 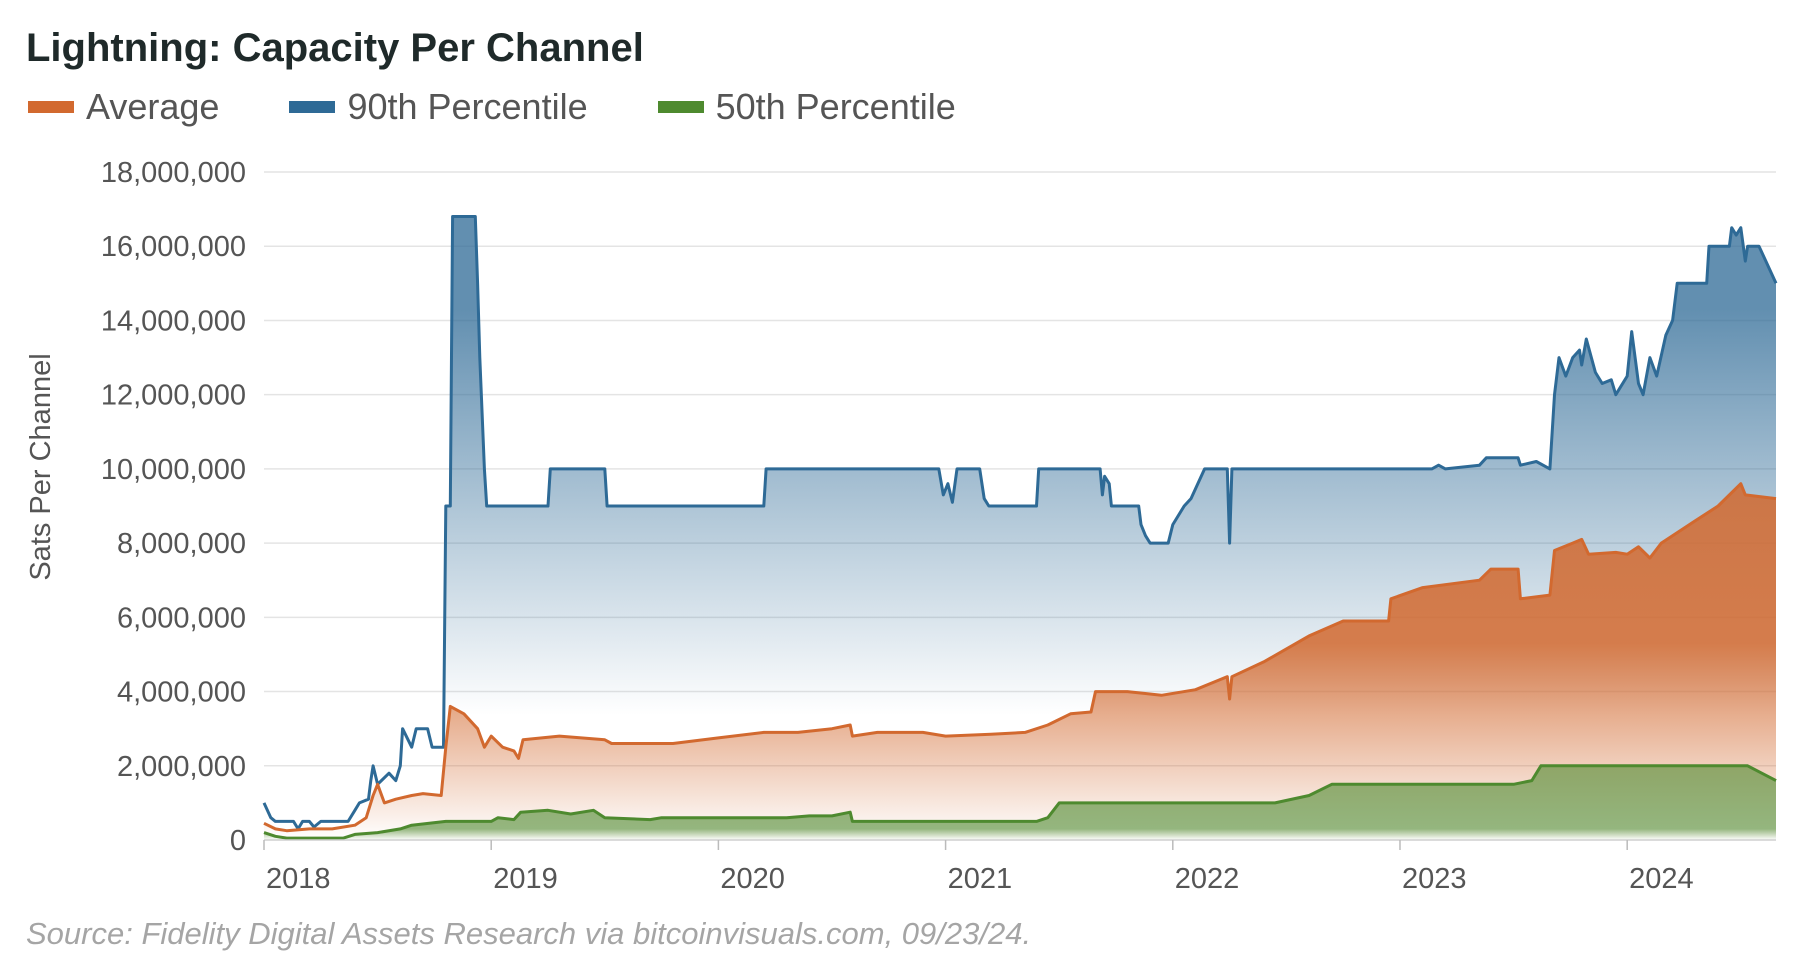 I want to click on y-tick-label: 12,000,000, so click(x=173, y=396).